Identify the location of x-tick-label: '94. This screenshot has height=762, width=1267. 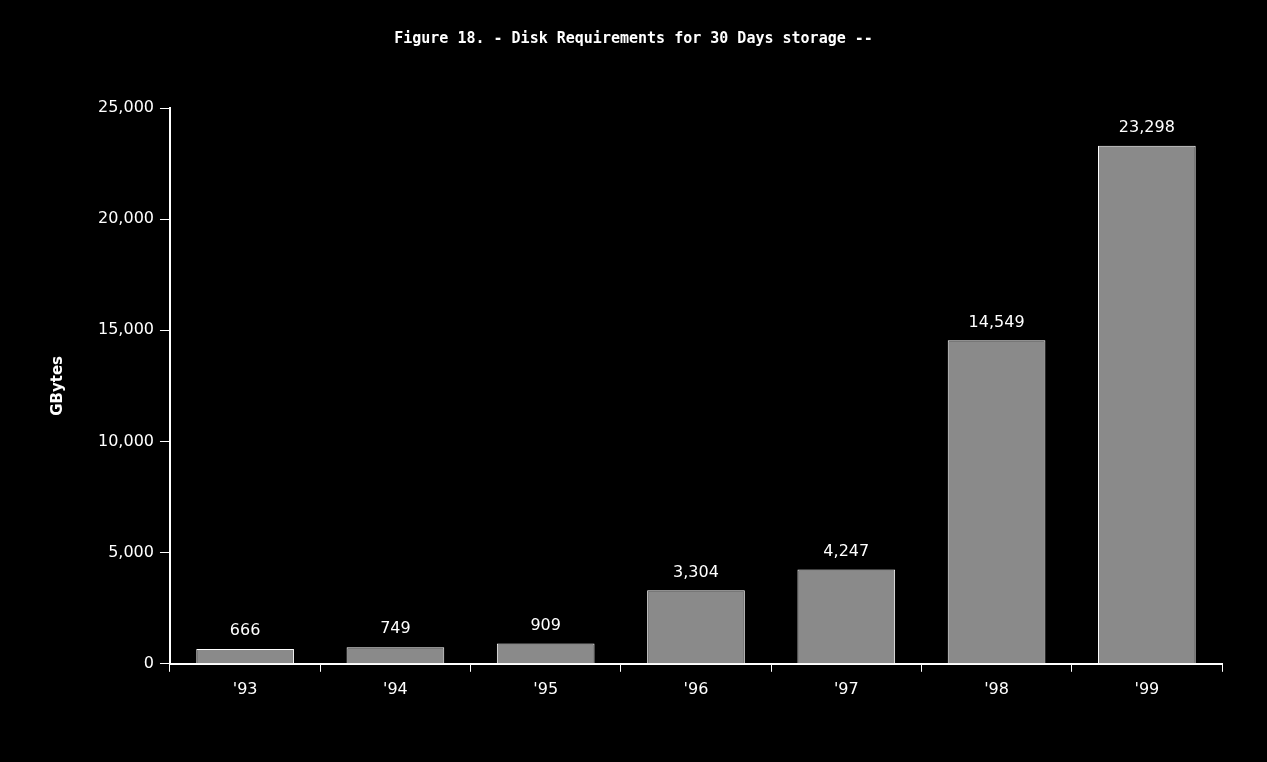
(395, 688).